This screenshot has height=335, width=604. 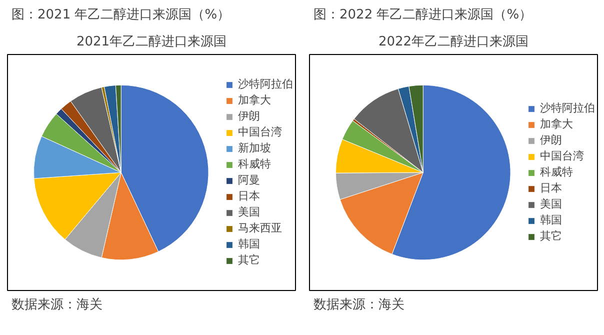 I want to click on chart-subtitle: 2021年乙二醇进口来源国, so click(x=151, y=42).